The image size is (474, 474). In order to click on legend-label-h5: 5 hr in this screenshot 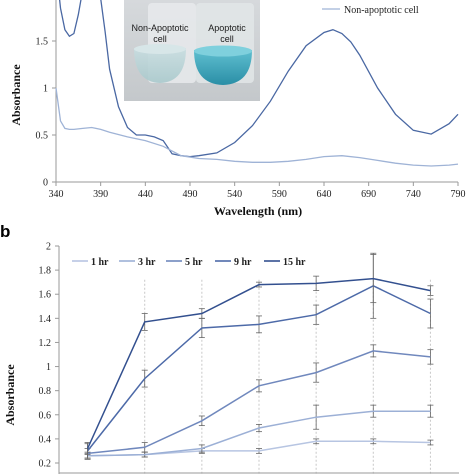, I will do `click(194, 262)`.